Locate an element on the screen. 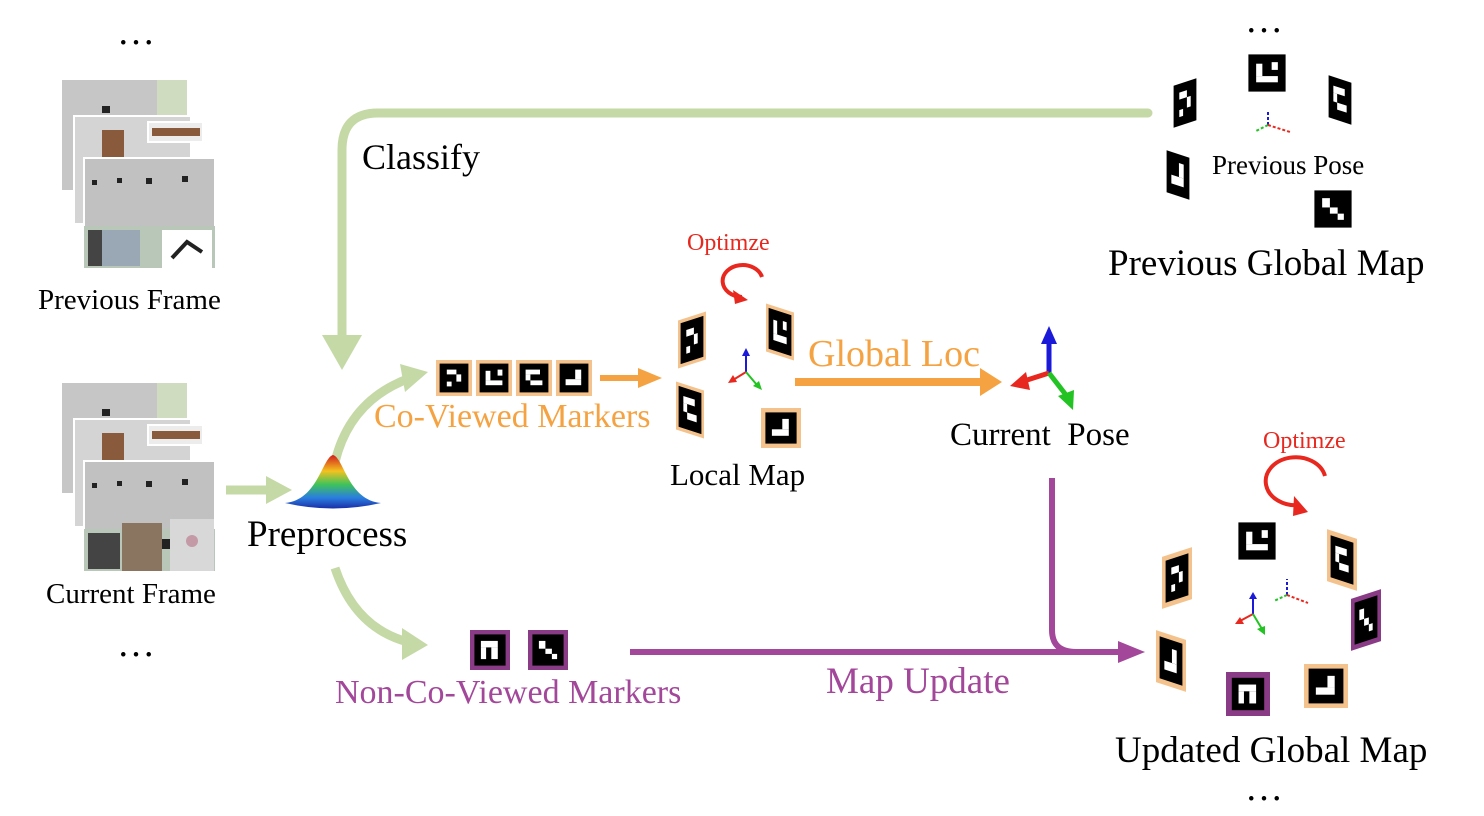  classify-arrow-head is located at coordinates (342, 352).